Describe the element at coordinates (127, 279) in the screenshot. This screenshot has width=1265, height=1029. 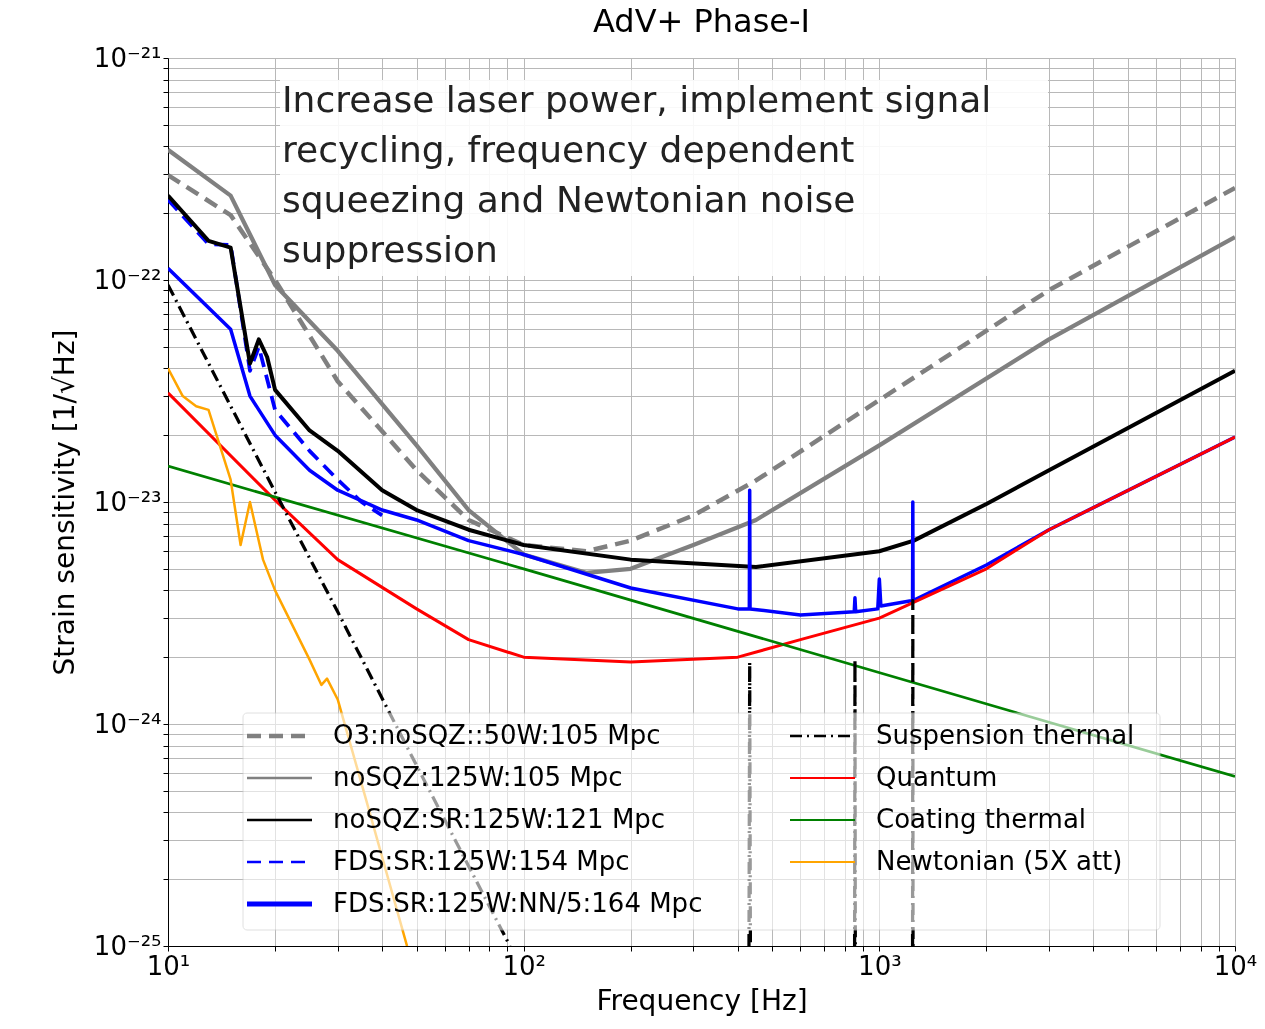
I see `y-tick-label: 10⁻²²` at that location.